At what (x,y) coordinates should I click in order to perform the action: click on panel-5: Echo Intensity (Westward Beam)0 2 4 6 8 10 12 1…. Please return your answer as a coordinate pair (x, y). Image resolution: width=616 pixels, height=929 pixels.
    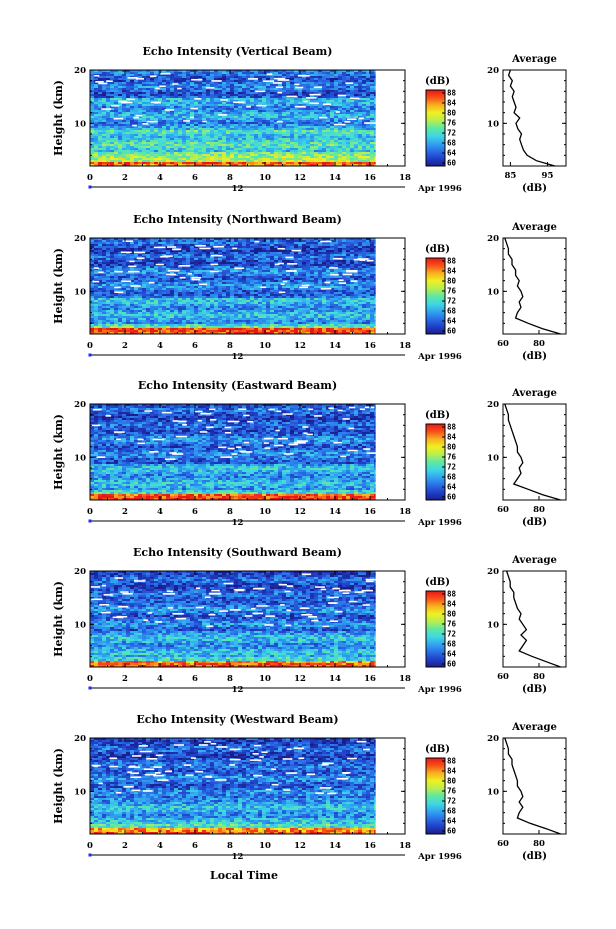
    Looking at the image, I should click on (309, 787).